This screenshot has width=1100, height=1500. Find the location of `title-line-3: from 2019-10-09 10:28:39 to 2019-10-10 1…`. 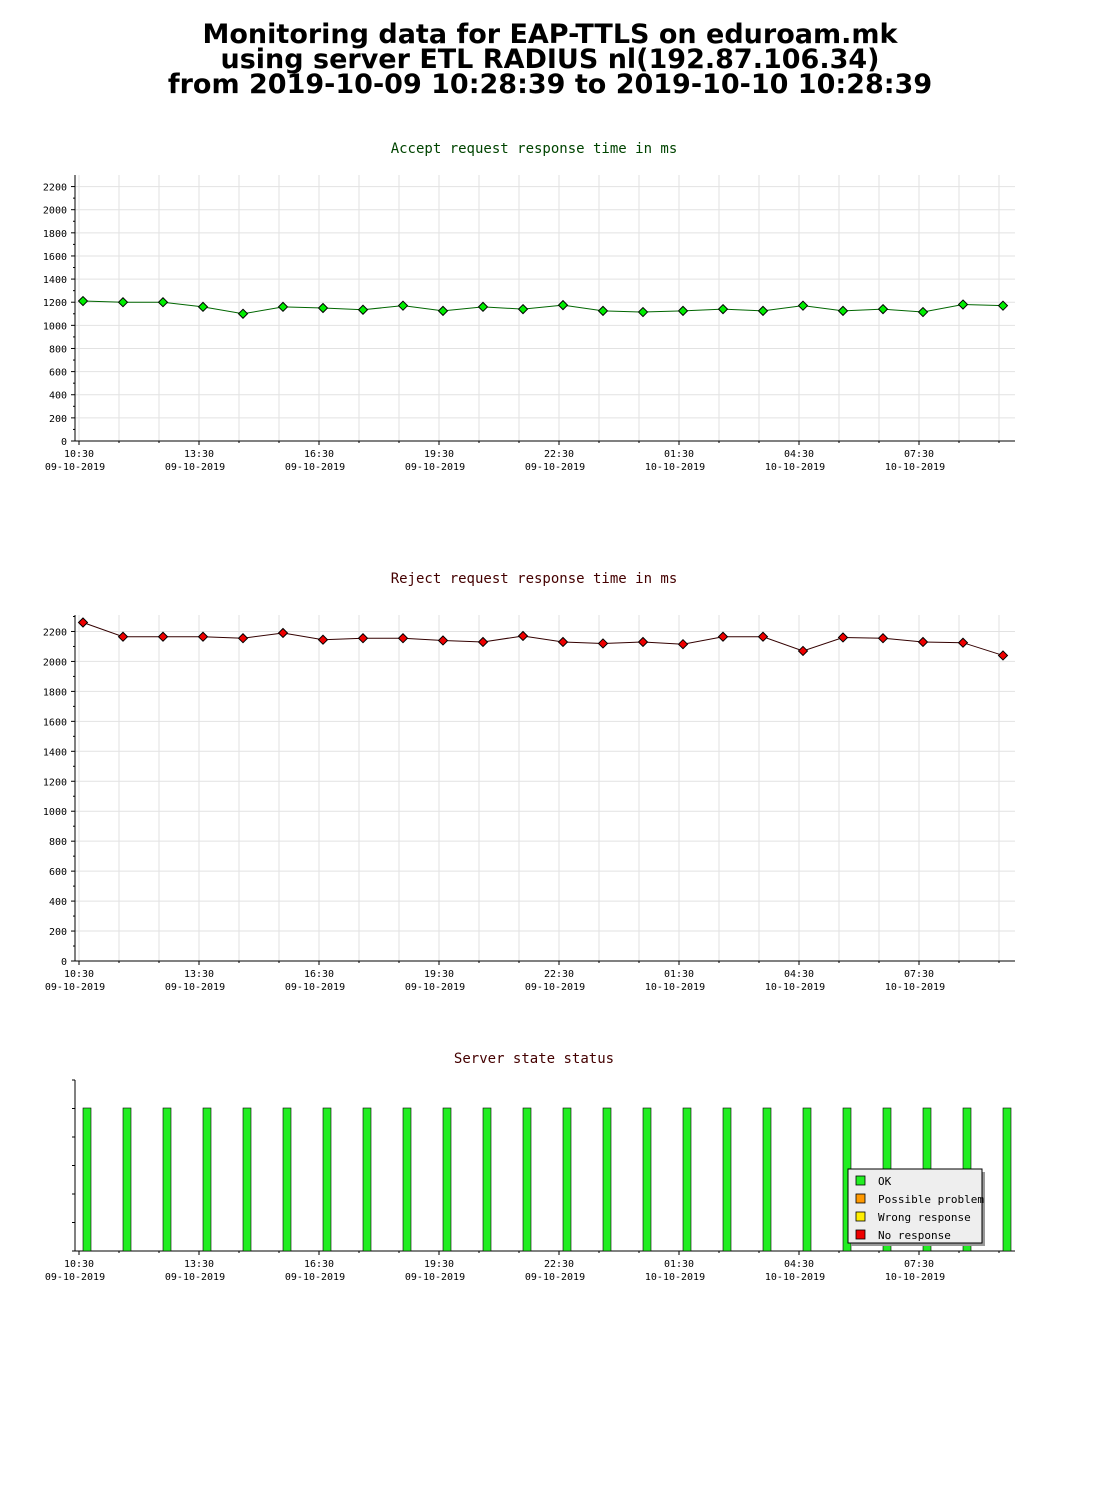

title-line-3: from 2019-10-09 10:28:39 to 2019-10-10 1… is located at coordinates (550, 84).